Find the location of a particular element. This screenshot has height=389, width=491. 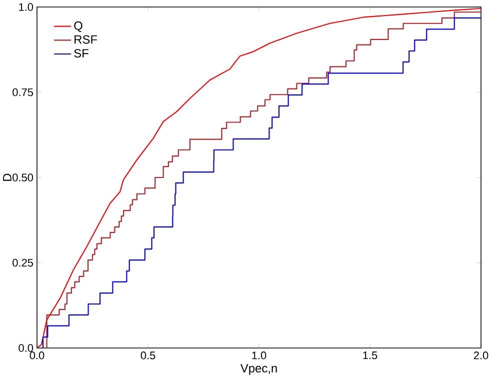

y-tick-label: 0.25 is located at coordinates (23, 262).